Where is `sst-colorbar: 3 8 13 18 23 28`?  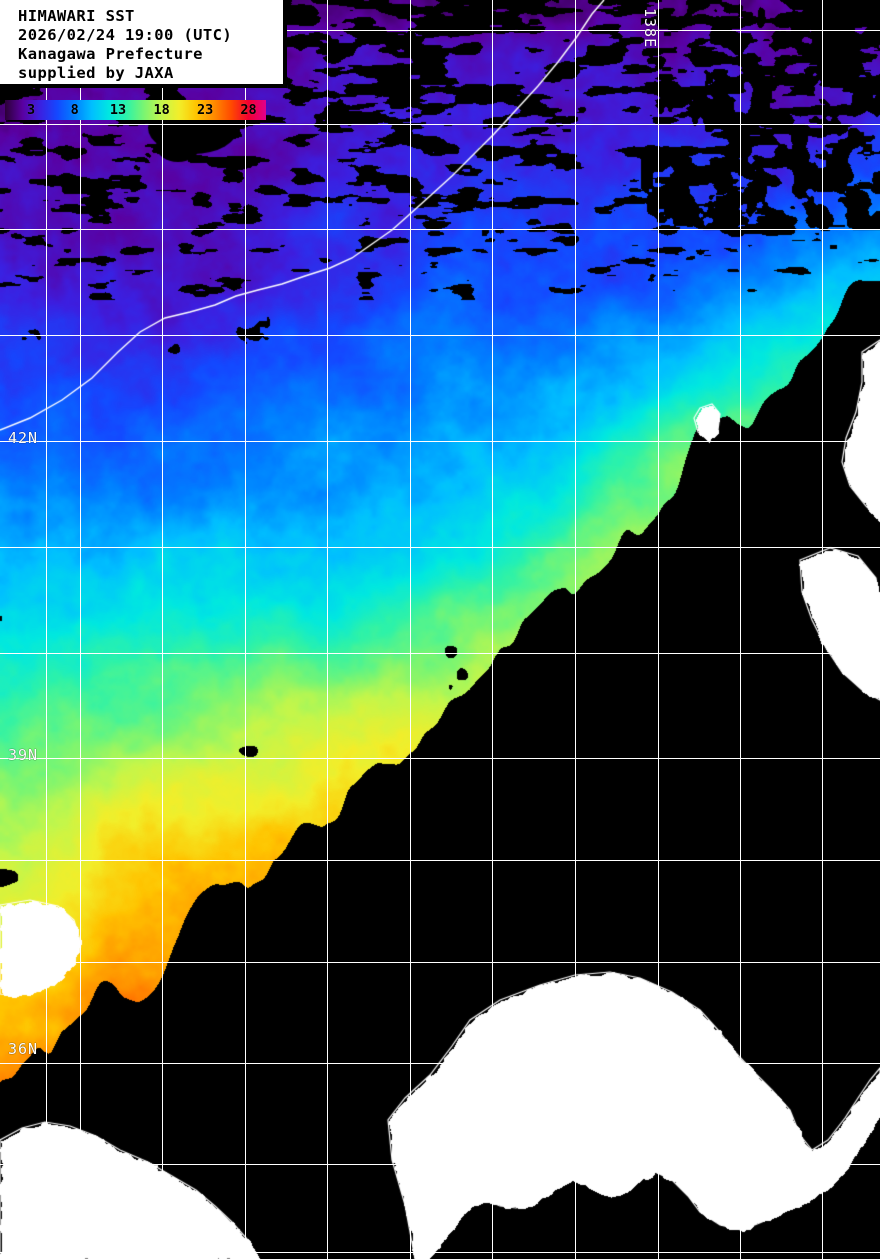
sst-colorbar: 3 8 13 18 23 28 is located at coordinates (135, 110).